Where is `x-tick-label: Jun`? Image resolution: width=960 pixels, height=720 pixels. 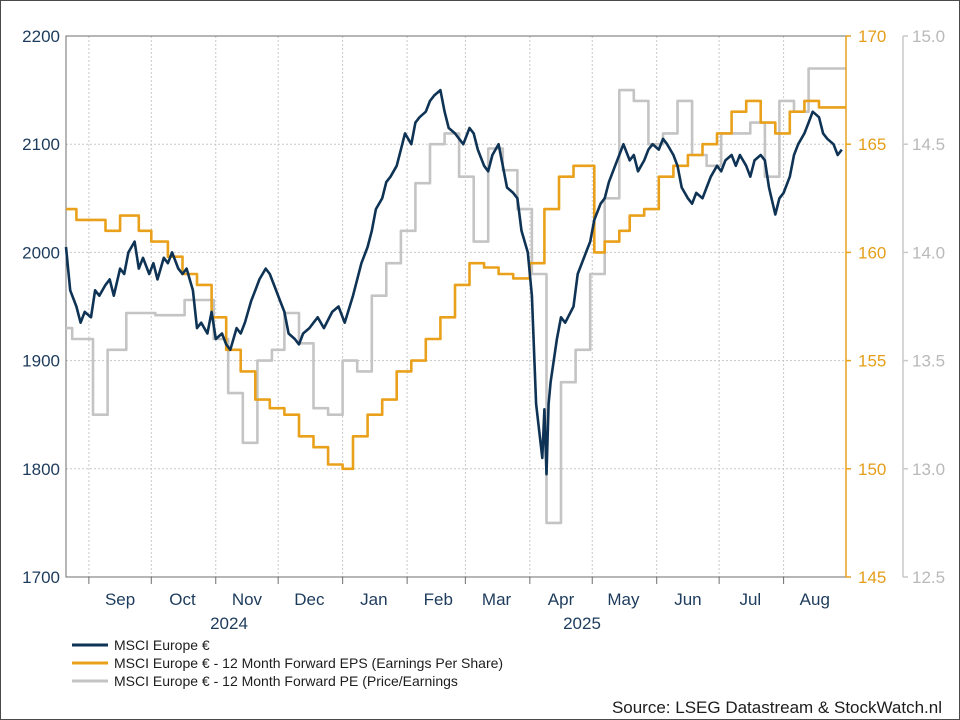 x-tick-label: Jun is located at coordinates (687, 599).